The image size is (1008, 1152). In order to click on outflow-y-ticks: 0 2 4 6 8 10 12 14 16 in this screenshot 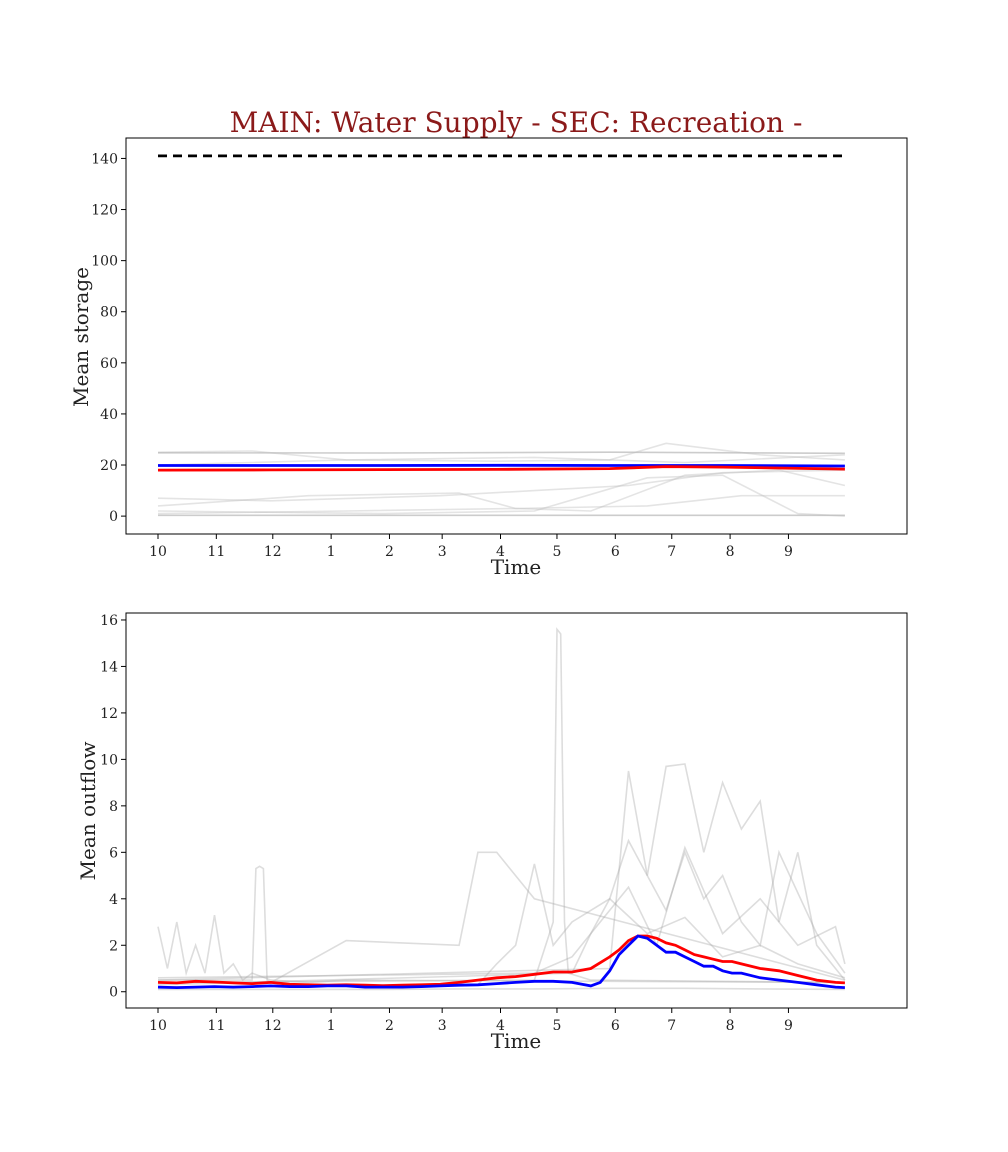, I will do `click(113, 807)`.